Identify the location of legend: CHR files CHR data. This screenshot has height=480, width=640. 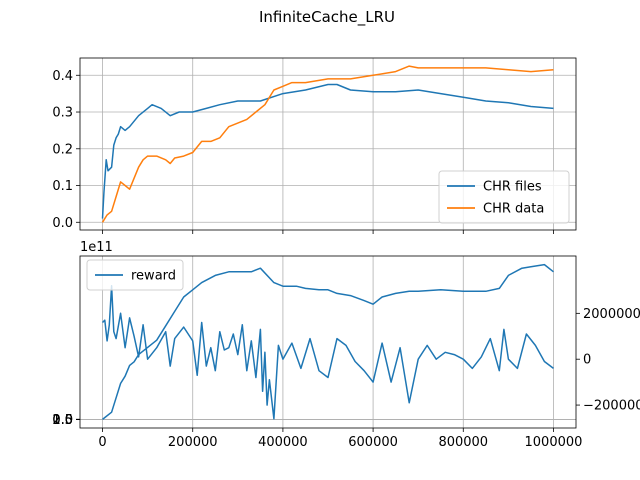
(504, 197).